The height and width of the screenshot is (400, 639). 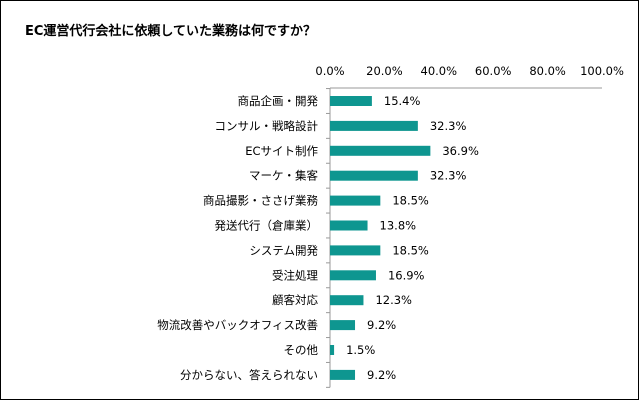 I want to click on data-label: 1.5%, so click(x=360, y=350).